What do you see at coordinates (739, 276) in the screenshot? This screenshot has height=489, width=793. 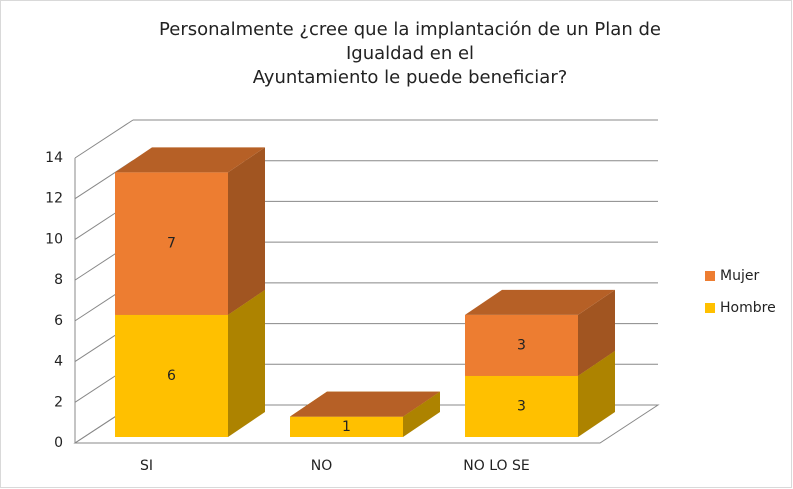 I see `legend-label: Mujer` at bounding box center [739, 276].